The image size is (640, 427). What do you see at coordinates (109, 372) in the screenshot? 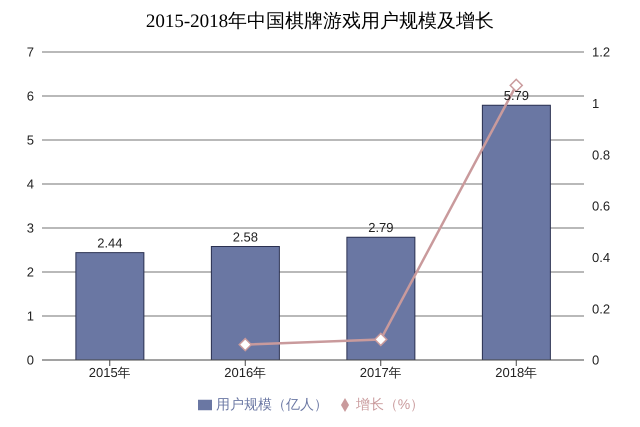
I see `x-tick-label: 2015年` at bounding box center [109, 372].